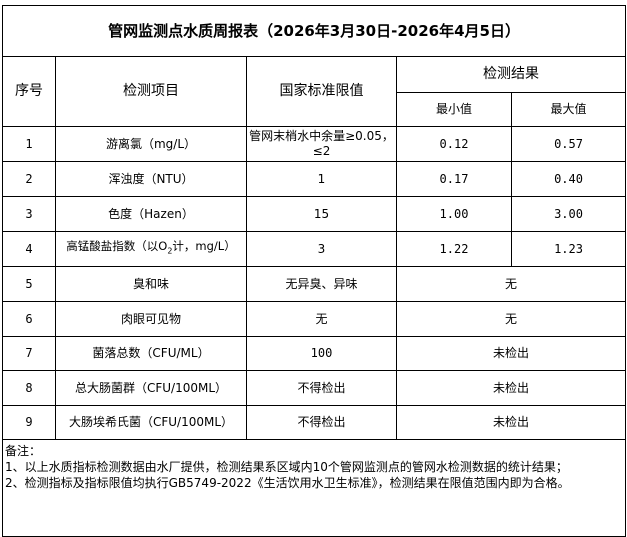  What do you see at coordinates (29, 144) in the screenshot?
I see `cell-seq: 1` at bounding box center [29, 144].